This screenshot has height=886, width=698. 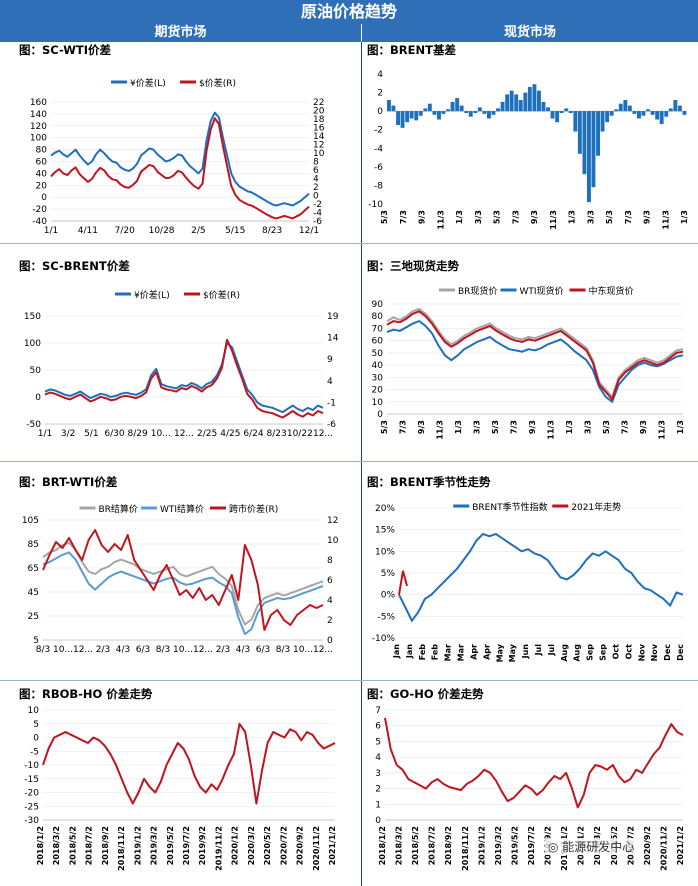 What do you see at coordinates (56, 845) in the screenshot?
I see `x-tick-label: 2018/3/2` at bounding box center [56, 845].